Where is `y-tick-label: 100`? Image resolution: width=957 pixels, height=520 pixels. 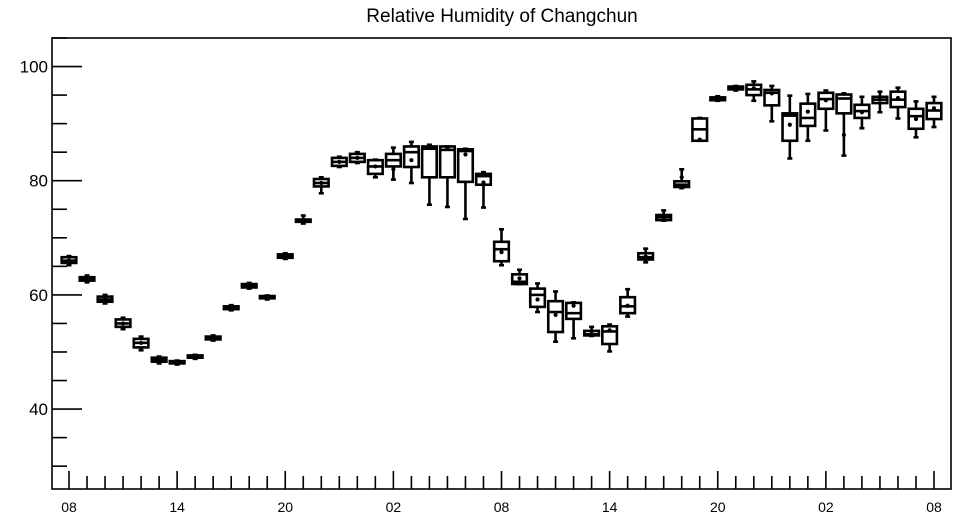
y-tick-label: 100 is located at coordinates (34, 67).